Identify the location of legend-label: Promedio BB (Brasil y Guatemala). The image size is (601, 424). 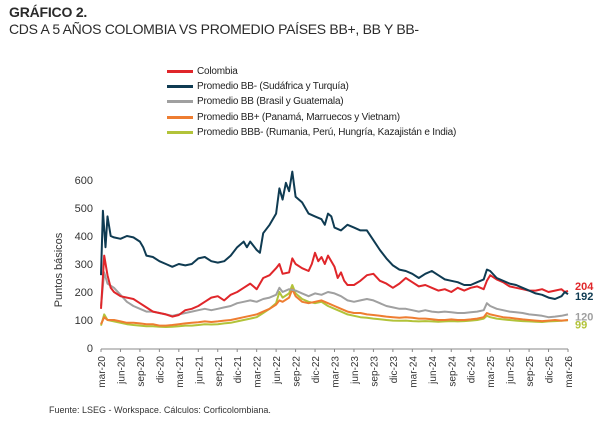
(270, 102).